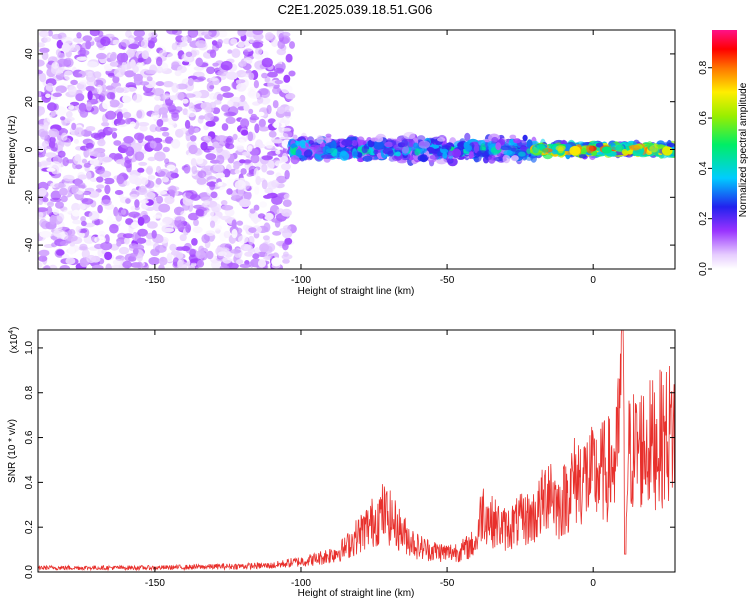 The width and height of the screenshot is (750, 600). Describe the element at coordinates (29, 54) in the screenshot. I see `spectrogram-y-tick-label: 40` at that location.